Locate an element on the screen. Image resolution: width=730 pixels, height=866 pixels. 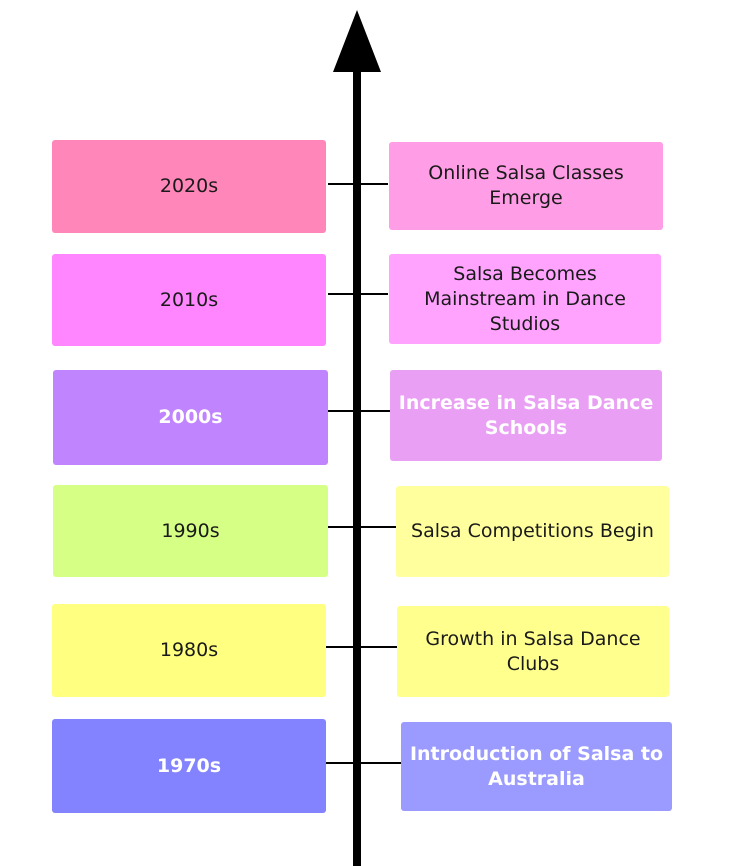
event-label: Introduction of Salsa to Australia is located at coordinates (536, 766).